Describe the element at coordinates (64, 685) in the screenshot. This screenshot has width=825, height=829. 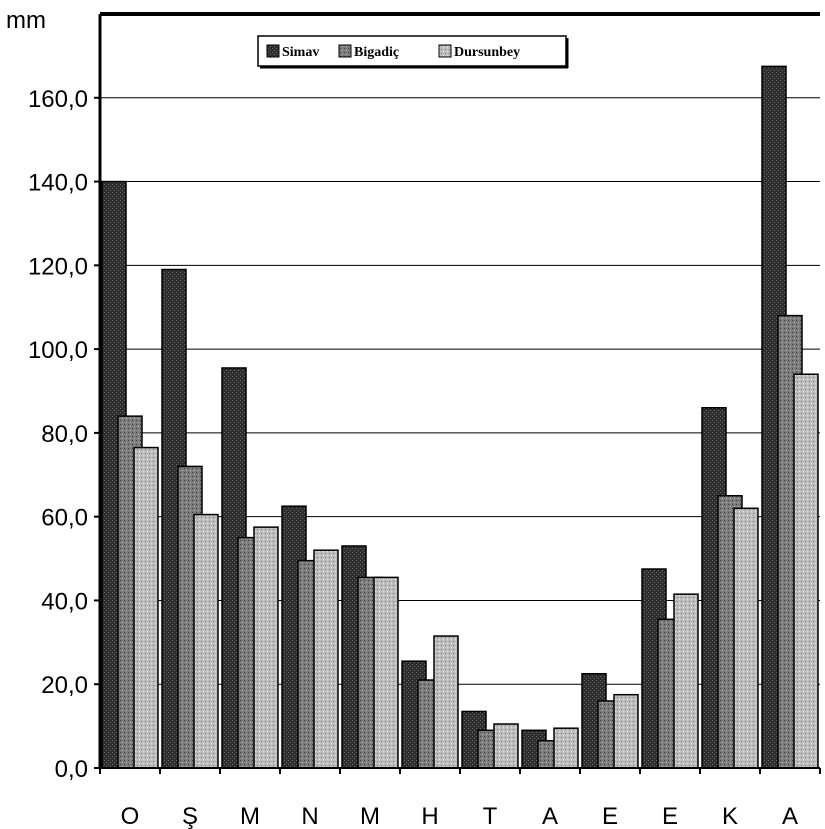
I see `y-tick-label: 20,0` at that location.